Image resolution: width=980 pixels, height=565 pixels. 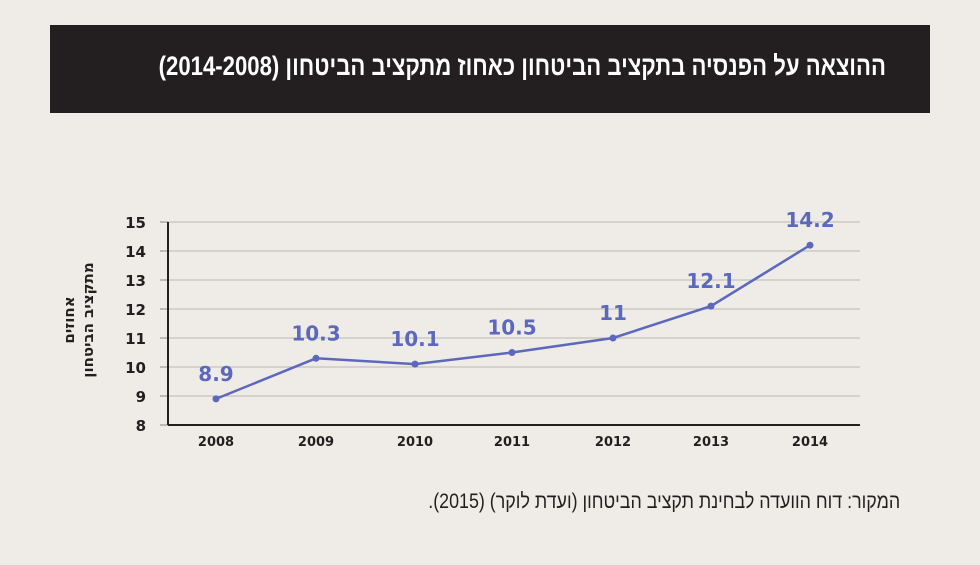 I want to click on x-tick-label: 2010, so click(x=415, y=442).